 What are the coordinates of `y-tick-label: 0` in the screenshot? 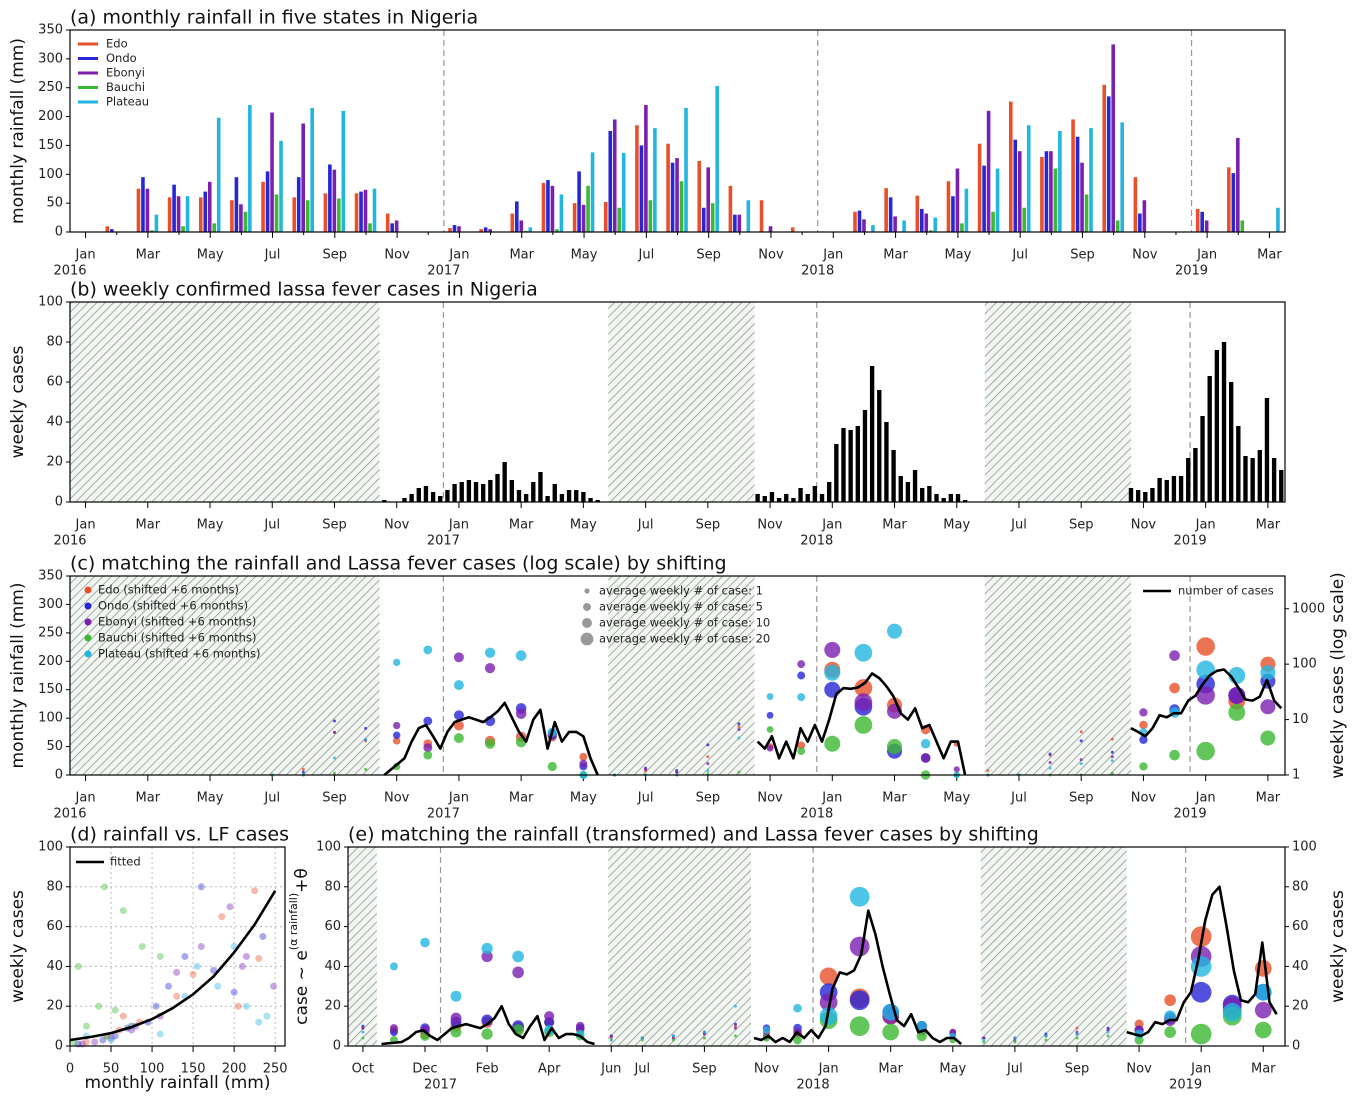 It's located at (337, 1046).